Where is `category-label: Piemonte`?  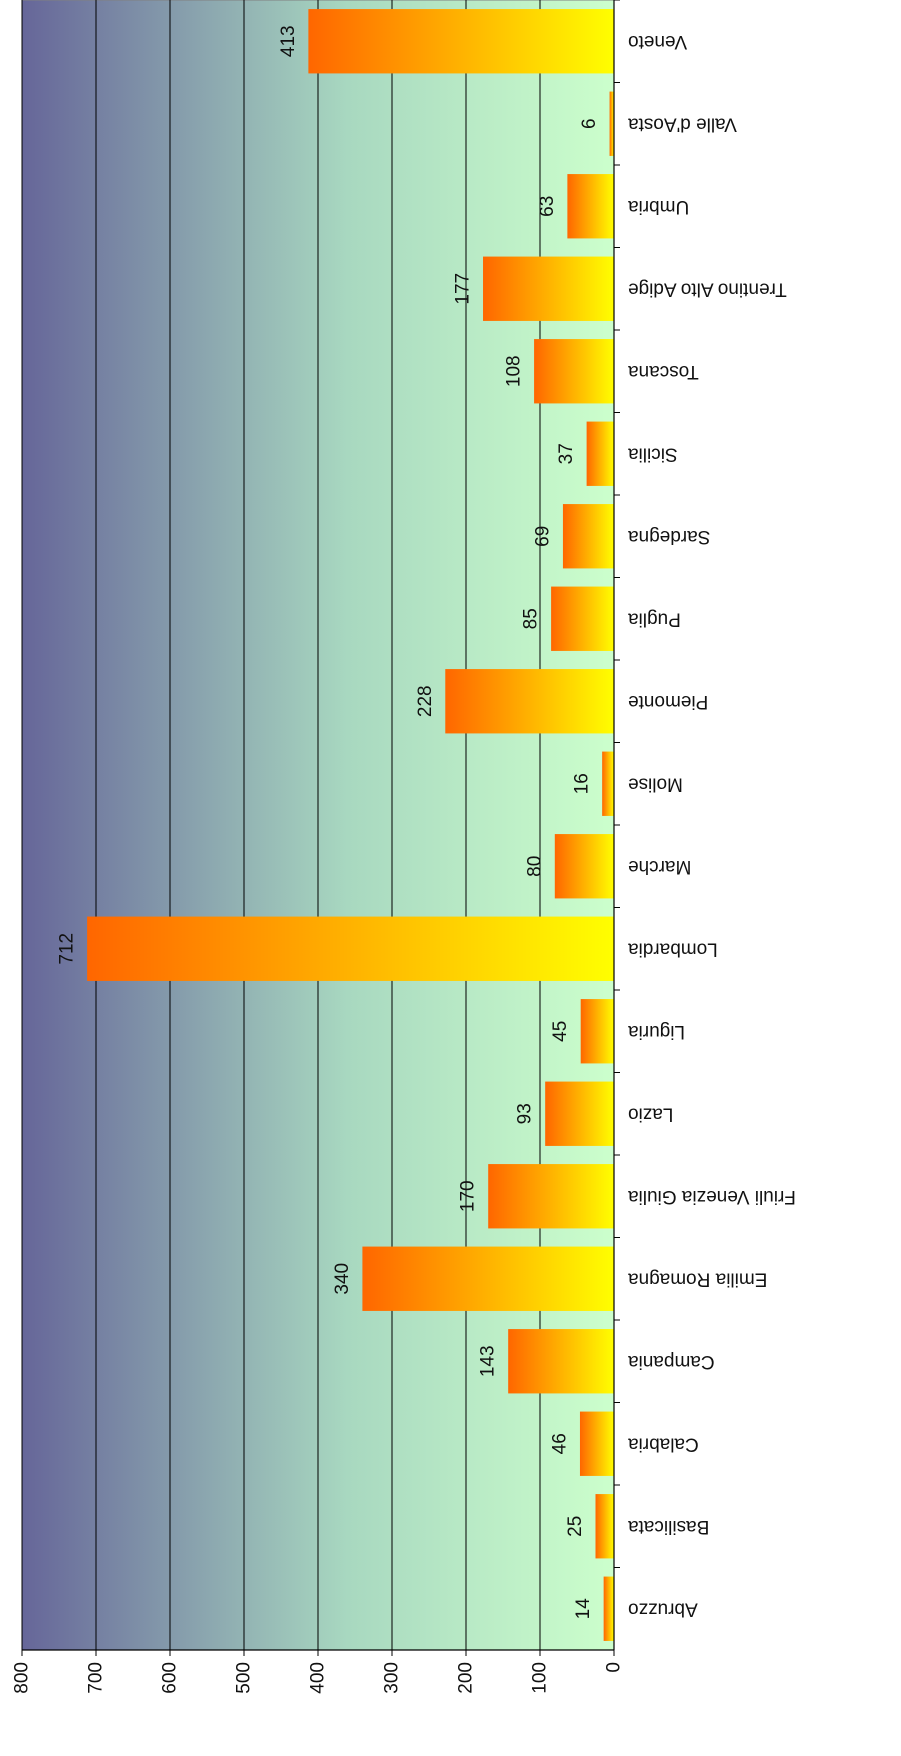 category-label: Piemonte is located at coordinates (668, 701).